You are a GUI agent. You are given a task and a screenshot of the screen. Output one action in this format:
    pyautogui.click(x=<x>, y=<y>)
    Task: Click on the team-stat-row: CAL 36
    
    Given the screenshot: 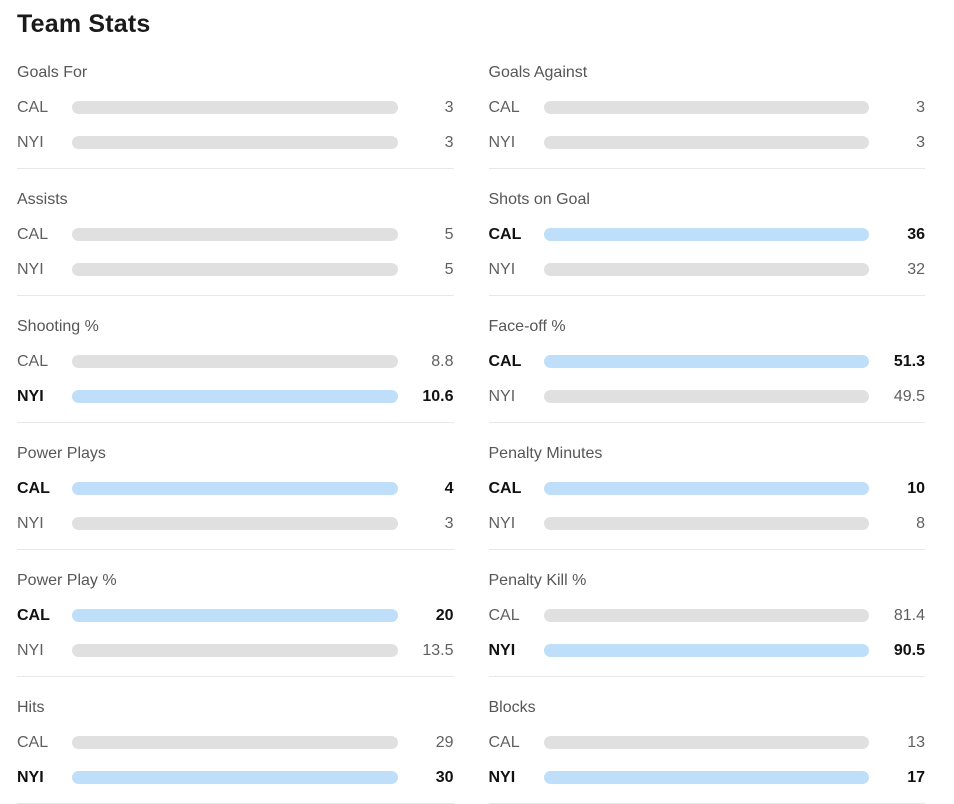 What is the action you would take?
    pyautogui.click(x=707, y=234)
    